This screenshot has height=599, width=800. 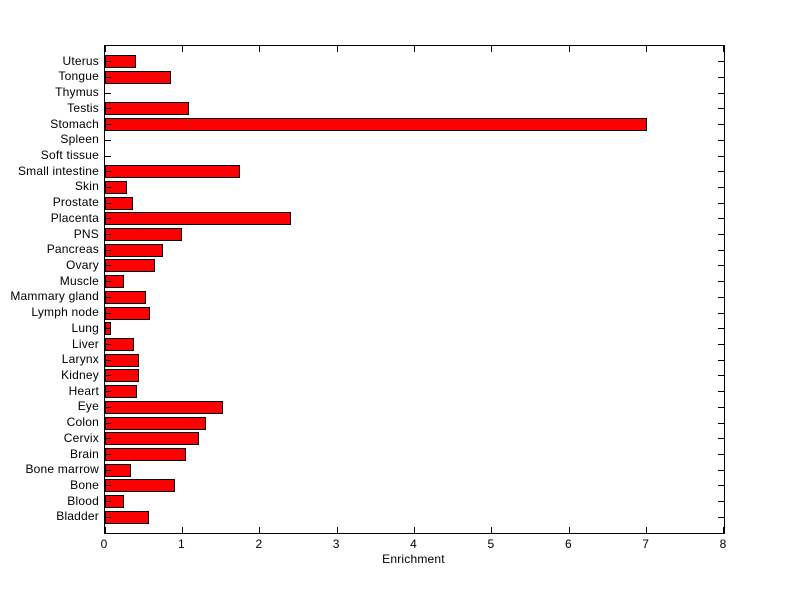 What do you see at coordinates (86, 186) in the screenshot?
I see `y-tick-label: Skin` at bounding box center [86, 186].